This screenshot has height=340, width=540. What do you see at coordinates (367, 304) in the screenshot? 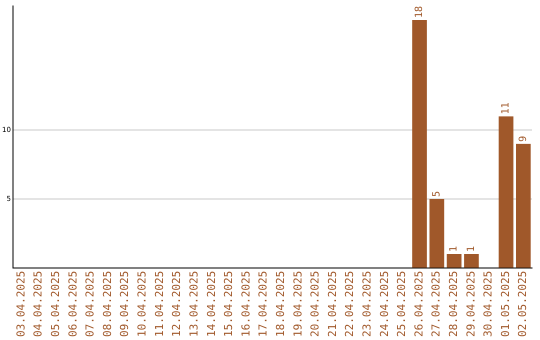
I see `x-tick-label: 23.04.2025` at bounding box center [367, 304].